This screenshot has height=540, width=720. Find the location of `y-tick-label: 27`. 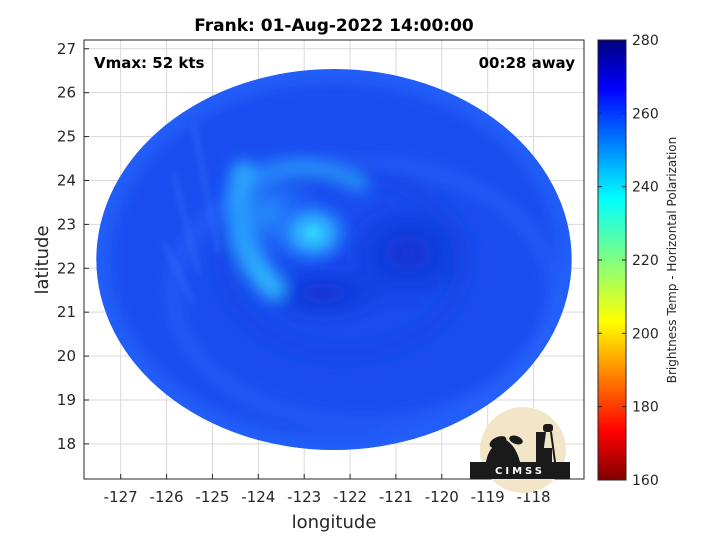

y-tick-label: 27 is located at coordinates (66, 49).